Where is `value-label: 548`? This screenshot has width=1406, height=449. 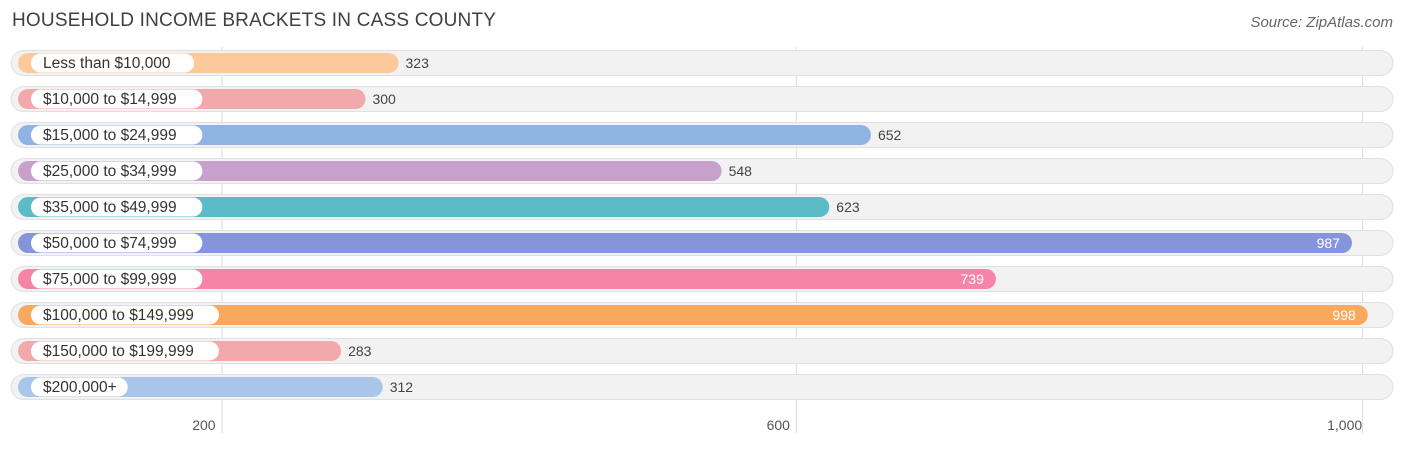
value-label: 548 is located at coordinates (741, 171).